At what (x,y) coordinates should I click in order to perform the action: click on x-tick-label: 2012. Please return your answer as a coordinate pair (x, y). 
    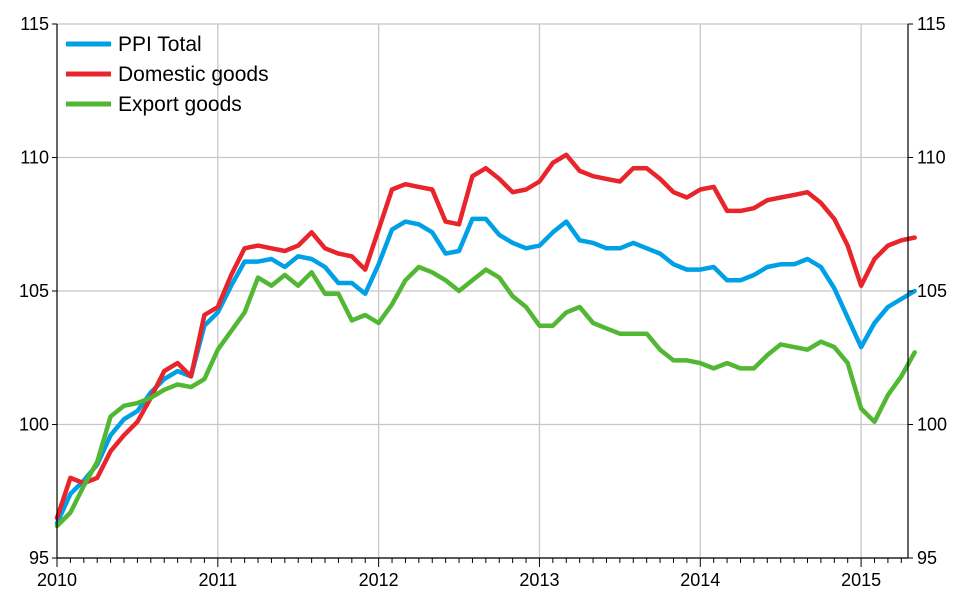
    Looking at the image, I should click on (379, 580).